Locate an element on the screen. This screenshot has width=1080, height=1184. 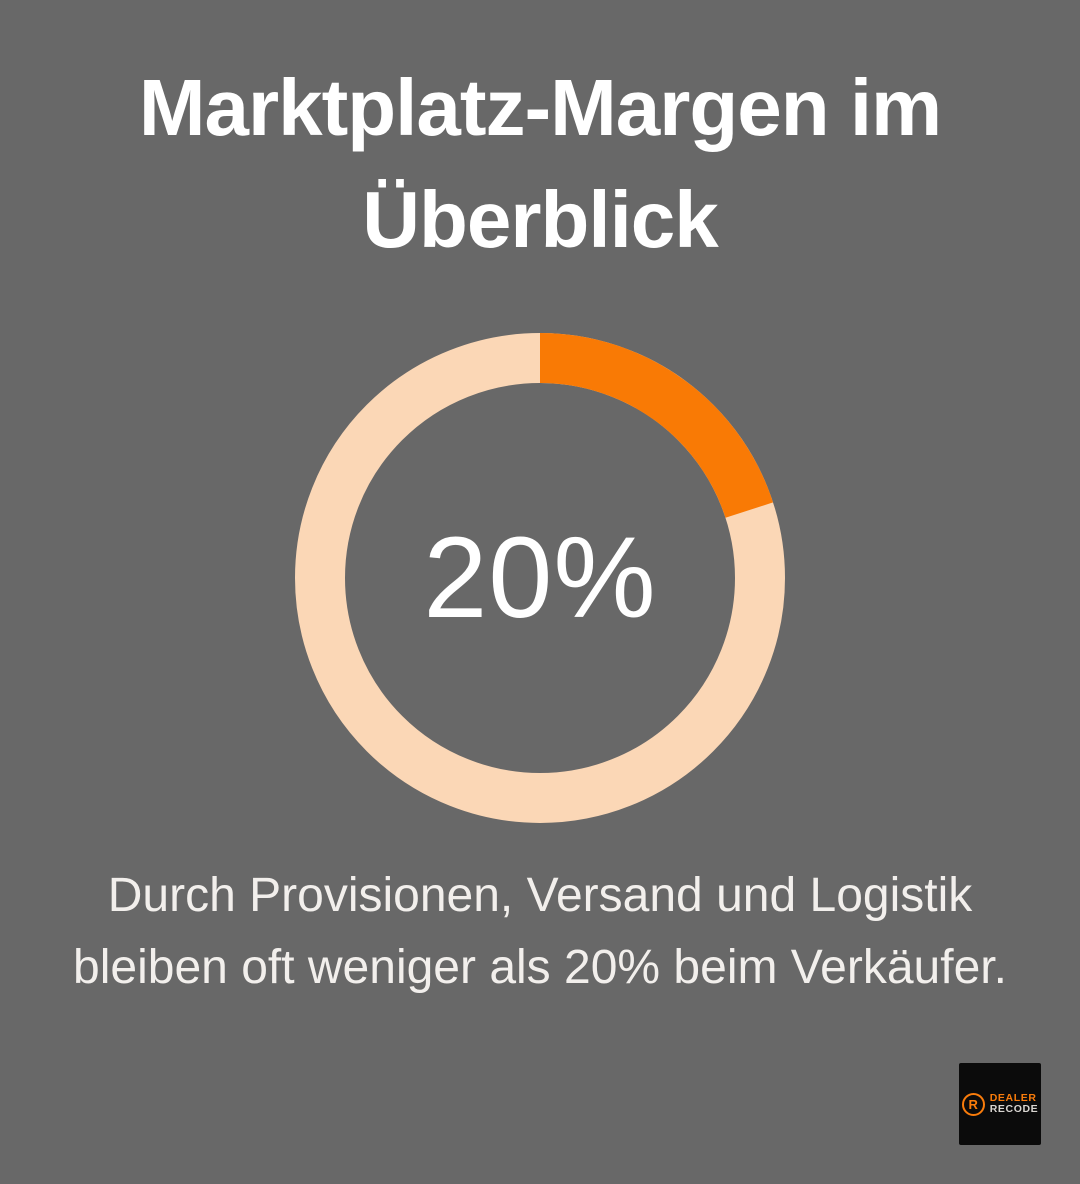
page-title-line1: Marktplatz-Margen im is located at coordinates (540, 107).